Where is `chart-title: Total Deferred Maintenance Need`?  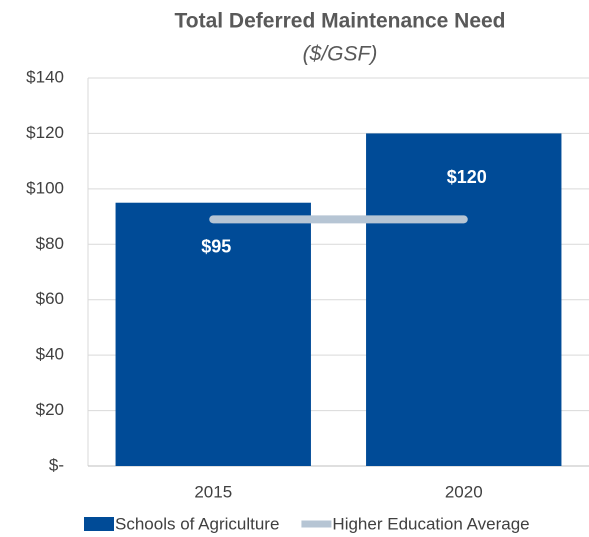
chart-title: Total Deferred Maintenance Need is located at coordinates (339, 21).